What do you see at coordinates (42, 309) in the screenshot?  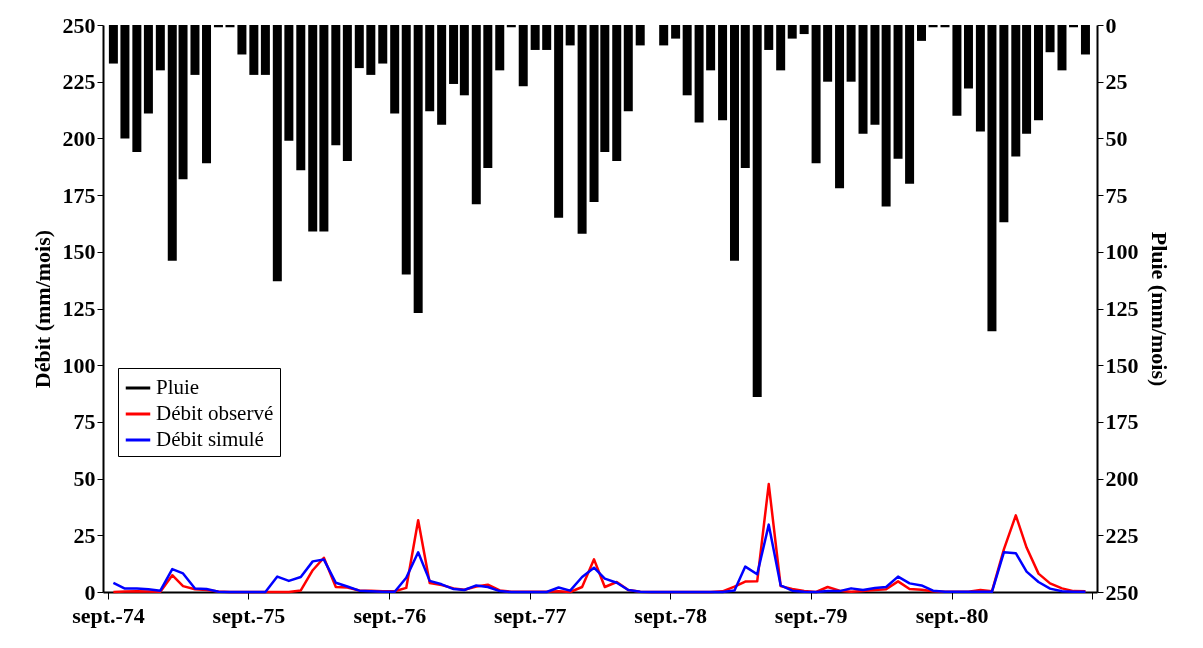 I see `y-axis-title: Débit (mm/mois)` at bounding box center [42, 309].